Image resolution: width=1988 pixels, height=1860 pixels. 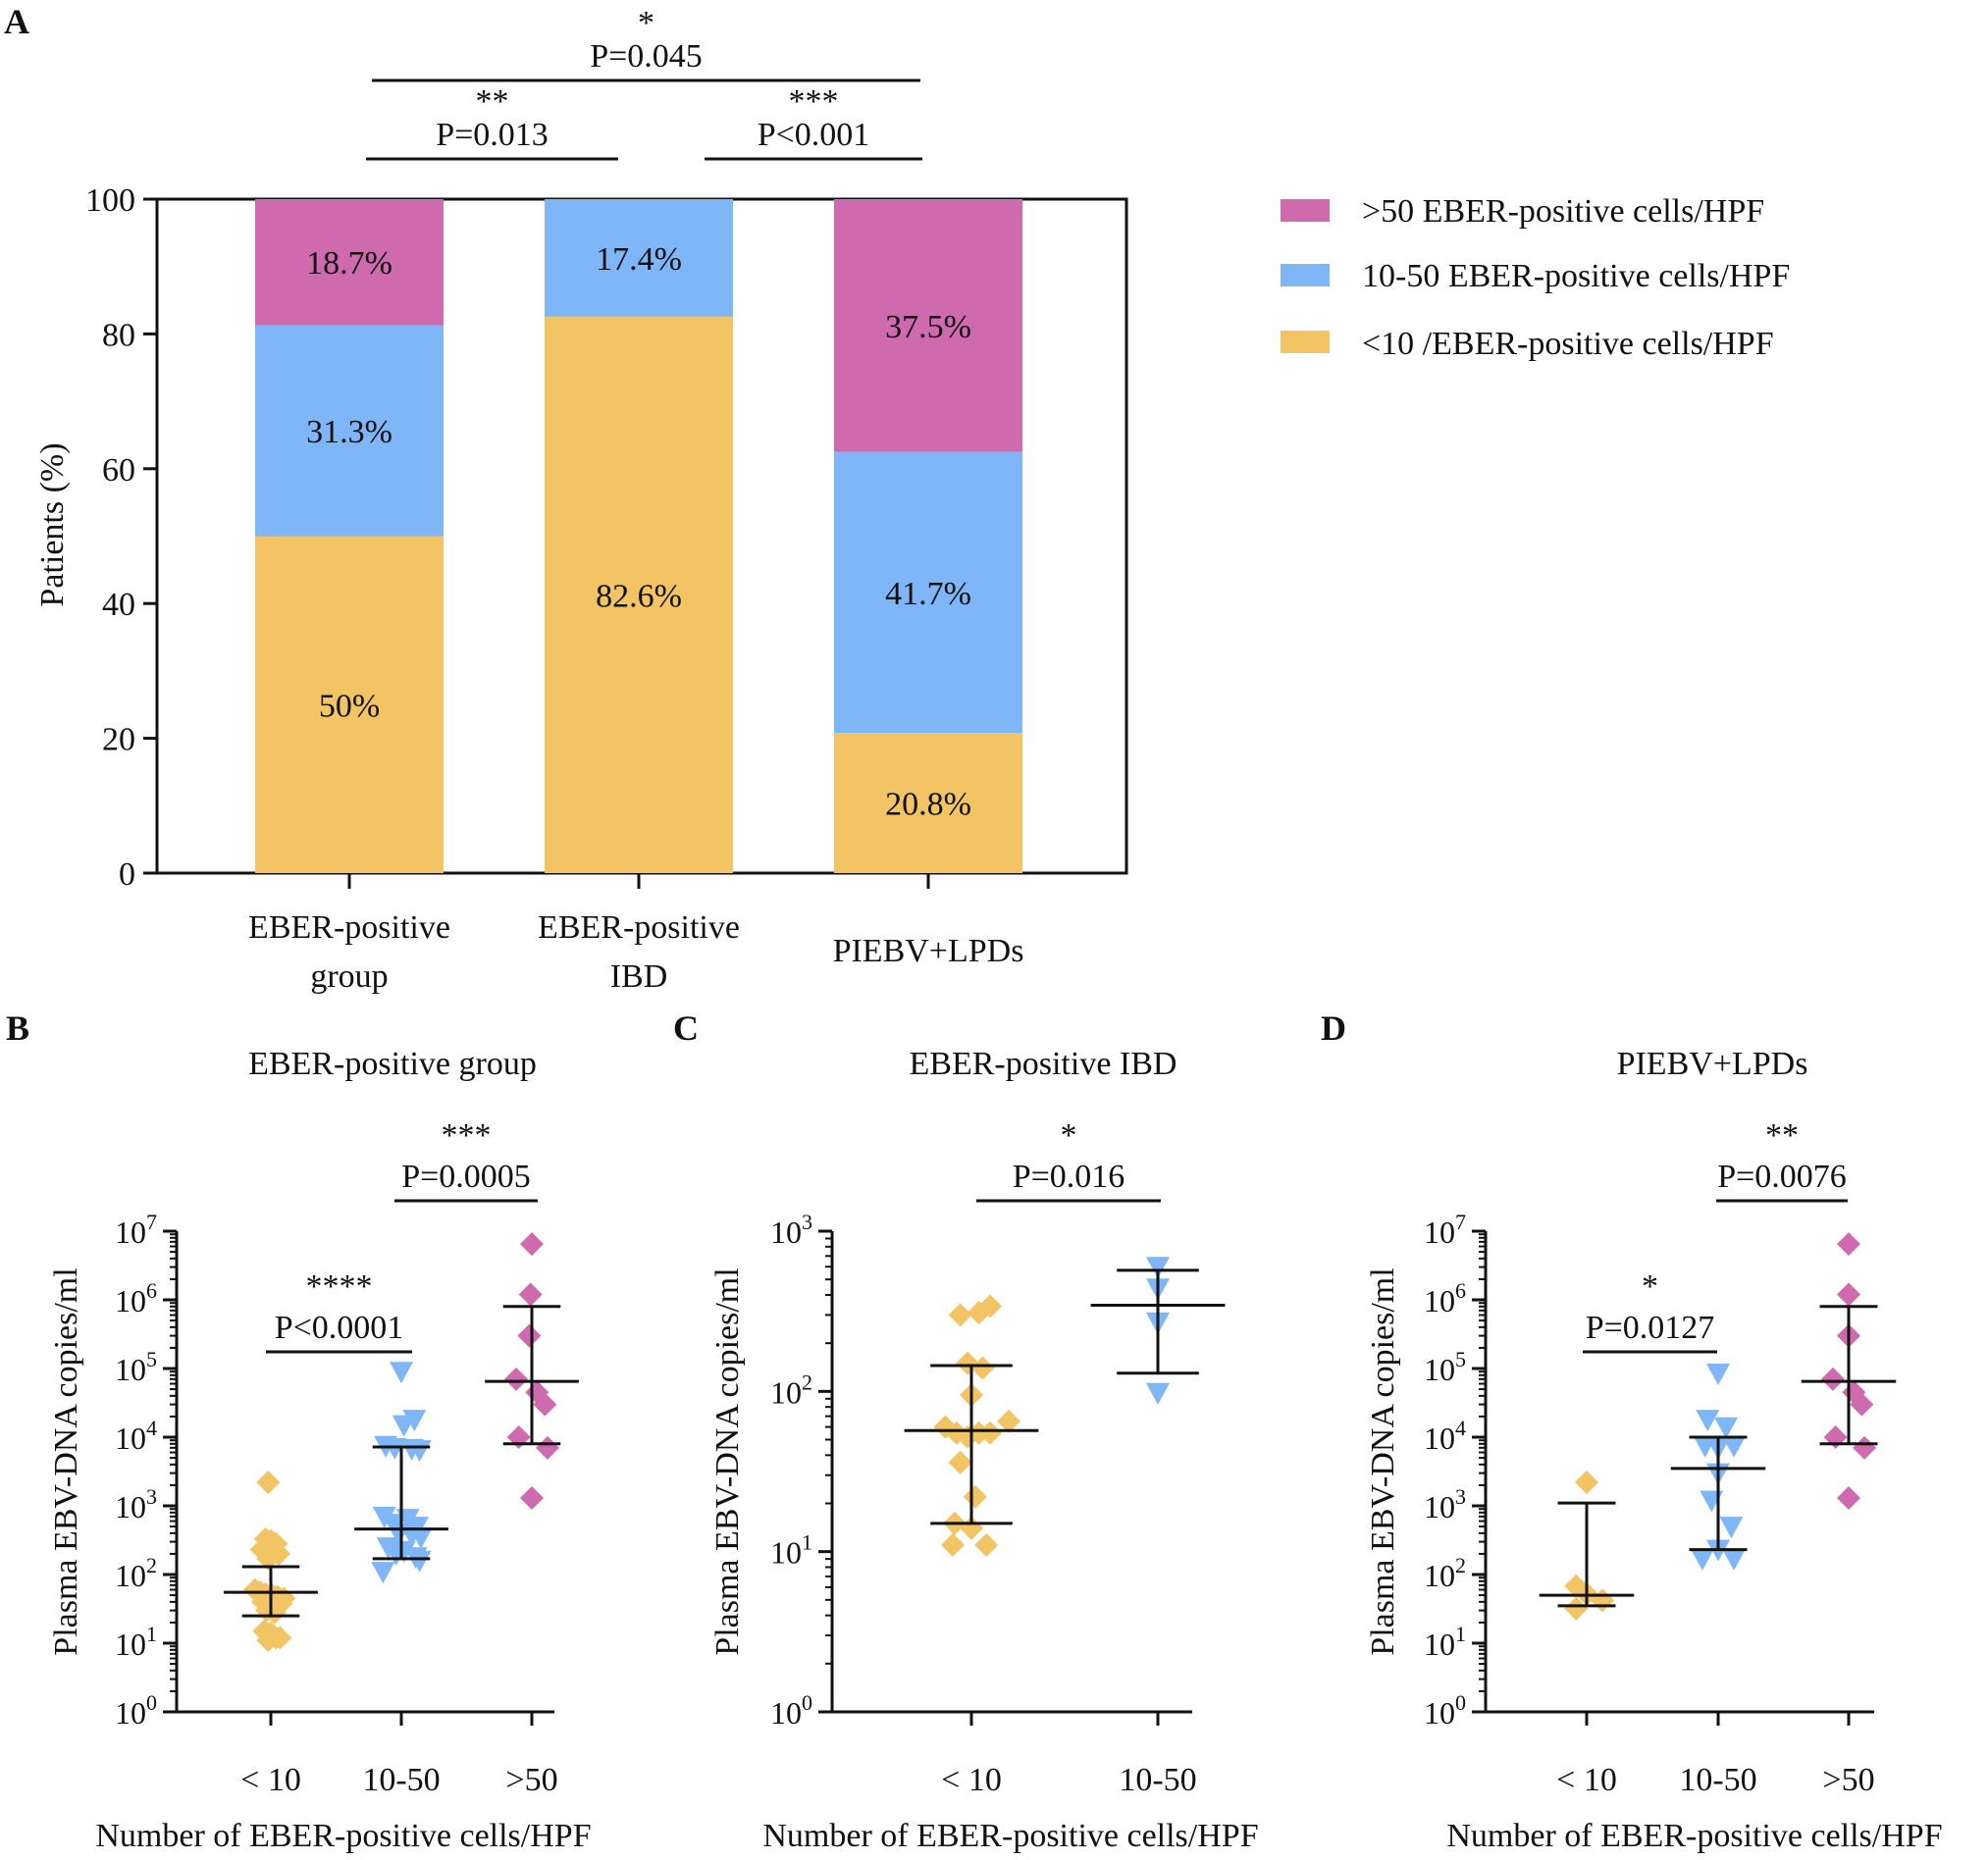 What do you see at coordinates (136, 1298) in the screenshot?
I see `panel-b-y-tick-label: 10⁶` at bounding box center [136, 1298].